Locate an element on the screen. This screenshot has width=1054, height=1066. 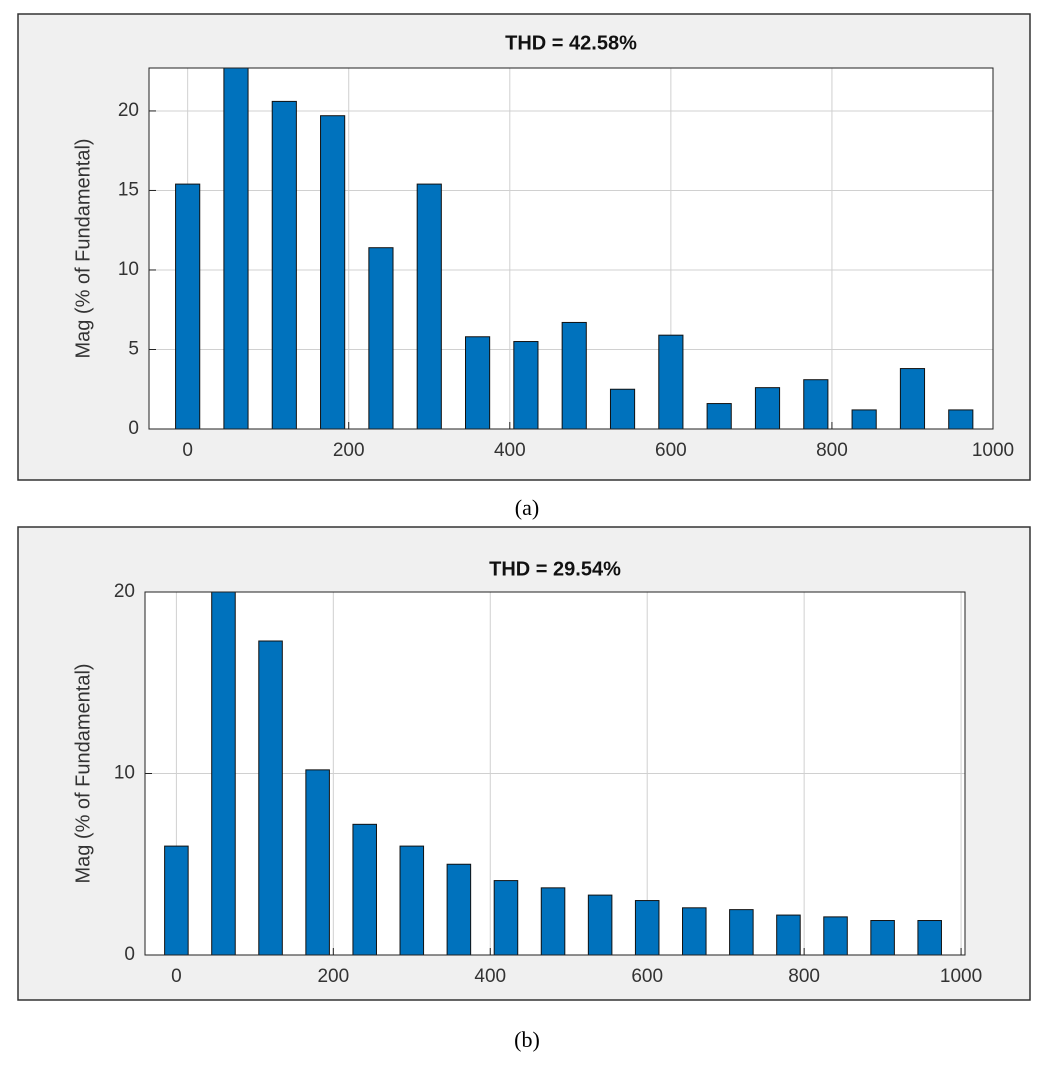
chart-title: THD = 29.54% is located at coordinates (555, 569).